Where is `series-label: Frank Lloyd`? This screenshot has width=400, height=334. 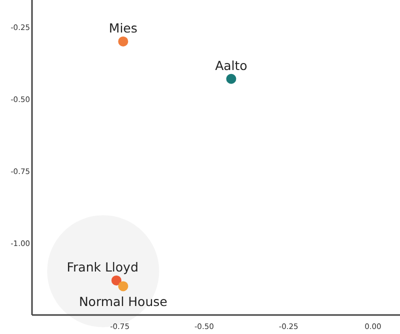 series-label: Frank Lloyd is located at coordinates (102, 266).